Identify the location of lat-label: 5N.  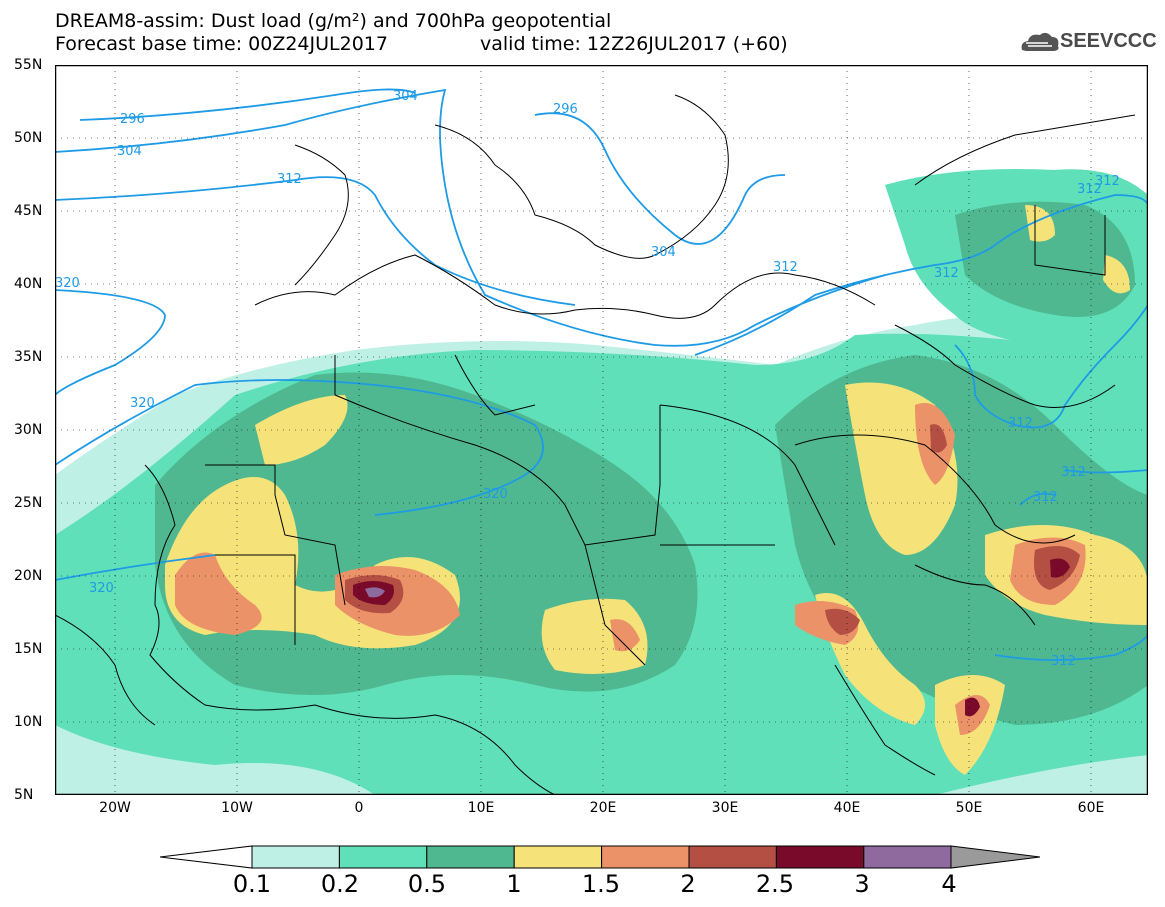
(24, 795).